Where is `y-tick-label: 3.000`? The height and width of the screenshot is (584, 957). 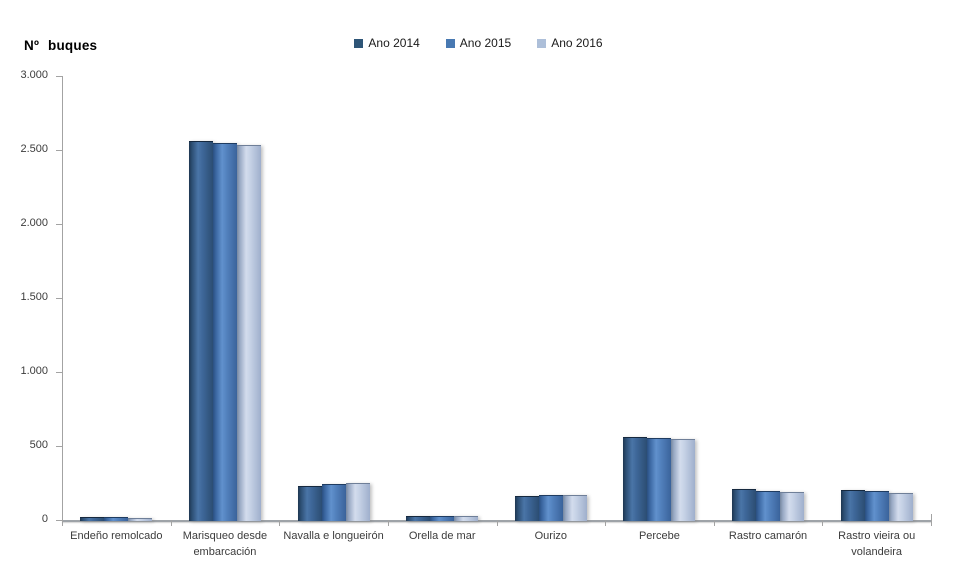 y-tick-label: 3.000 is located at coordinates (34, 75).